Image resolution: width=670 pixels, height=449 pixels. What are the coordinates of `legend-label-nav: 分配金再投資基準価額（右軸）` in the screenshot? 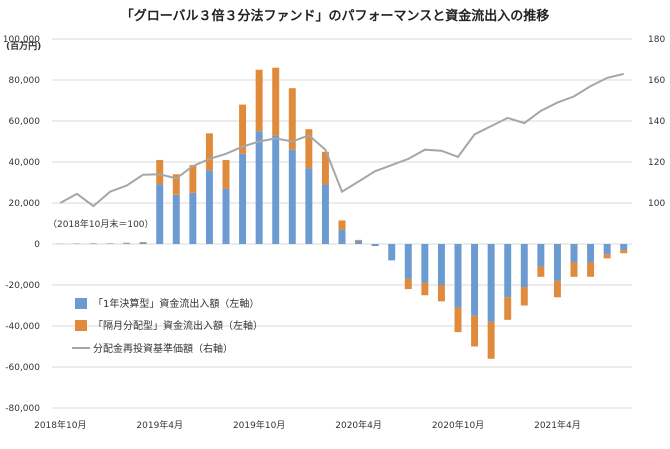 It's located at (163, 348).